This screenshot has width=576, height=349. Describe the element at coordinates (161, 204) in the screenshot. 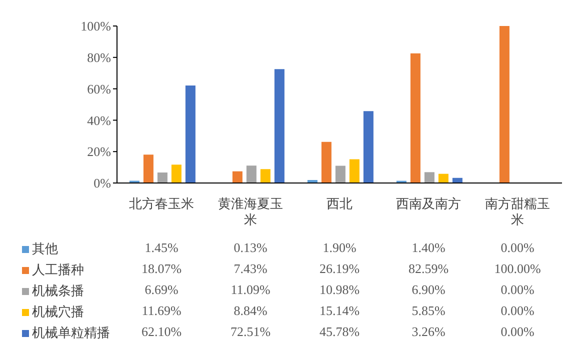

I see `x-tick-label: 北方春玉米` at that location.